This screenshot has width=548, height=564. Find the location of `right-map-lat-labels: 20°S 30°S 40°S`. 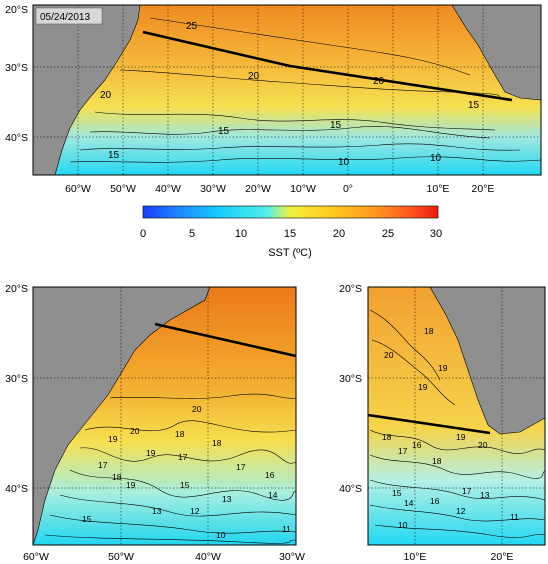

right-map-lat-labels: 20°S 30°S 40°S is located at coordinates (350, 389).